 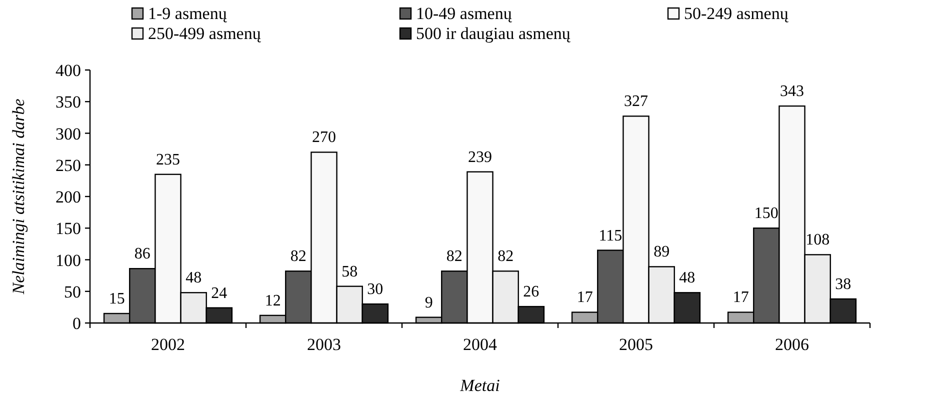 I want to click on x-tick-label: 2006, so click(x=792, y=344).